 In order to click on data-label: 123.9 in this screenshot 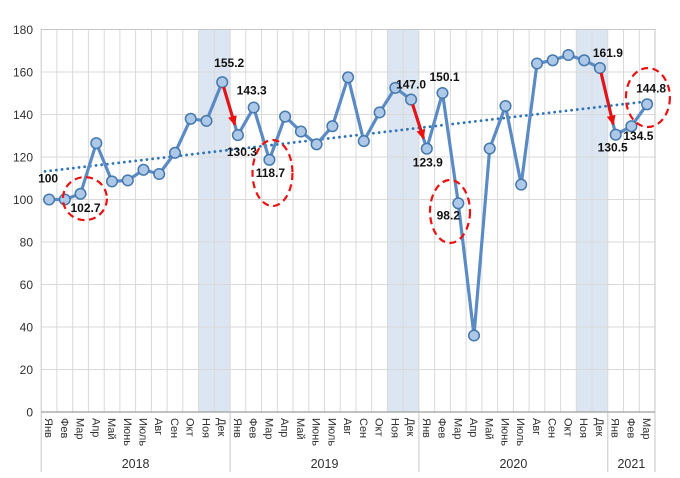, I will do `click(428, 163)`.